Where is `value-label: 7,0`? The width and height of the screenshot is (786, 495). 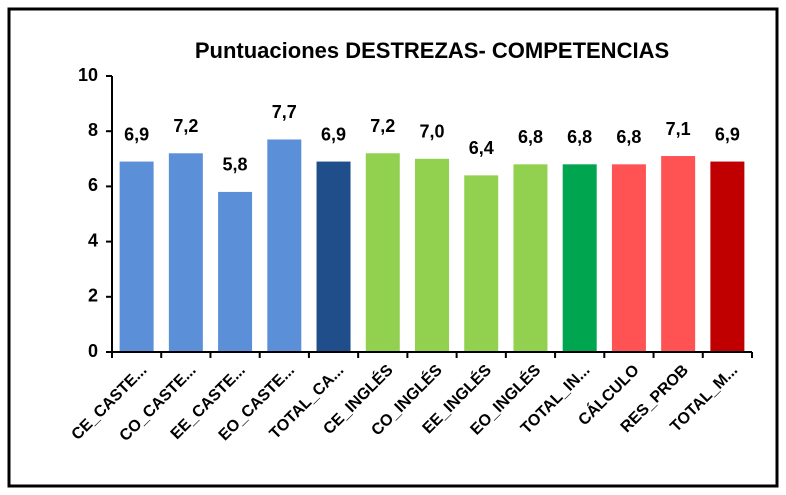
value-label: 7,0 is located at coordinates (431, 132).